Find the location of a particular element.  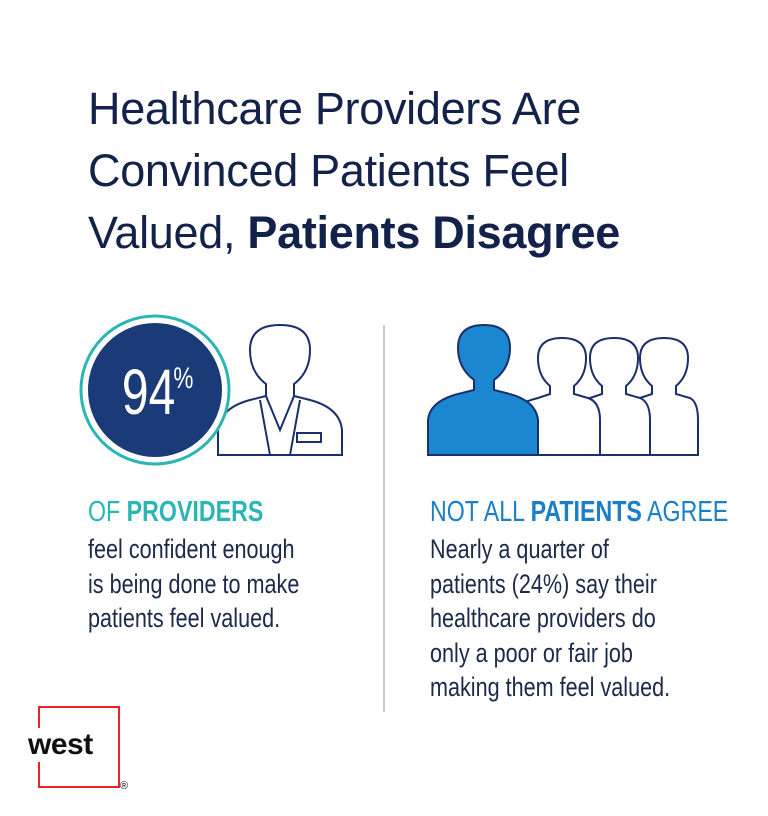

heading-text: OF is located at coordinates (104, 512).